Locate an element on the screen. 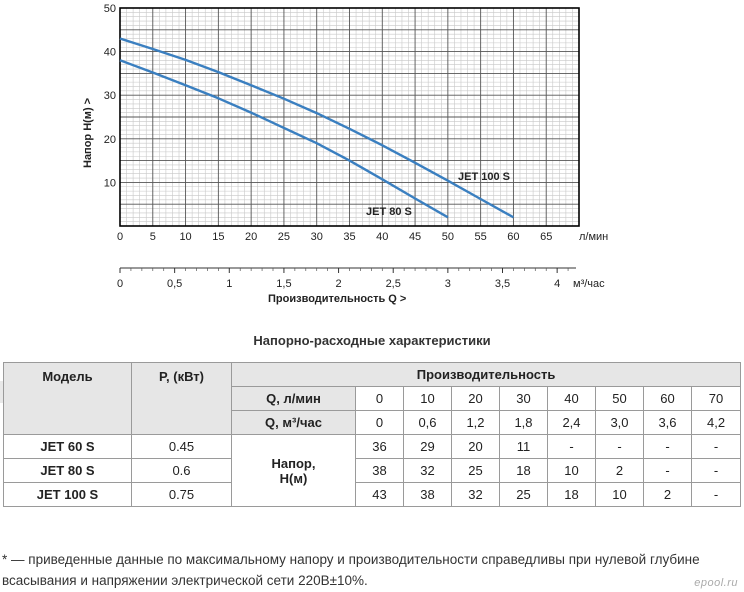 This screenshot has width=744, height=592. m3-tick-label: 3 is located at coordinates (448, 284).